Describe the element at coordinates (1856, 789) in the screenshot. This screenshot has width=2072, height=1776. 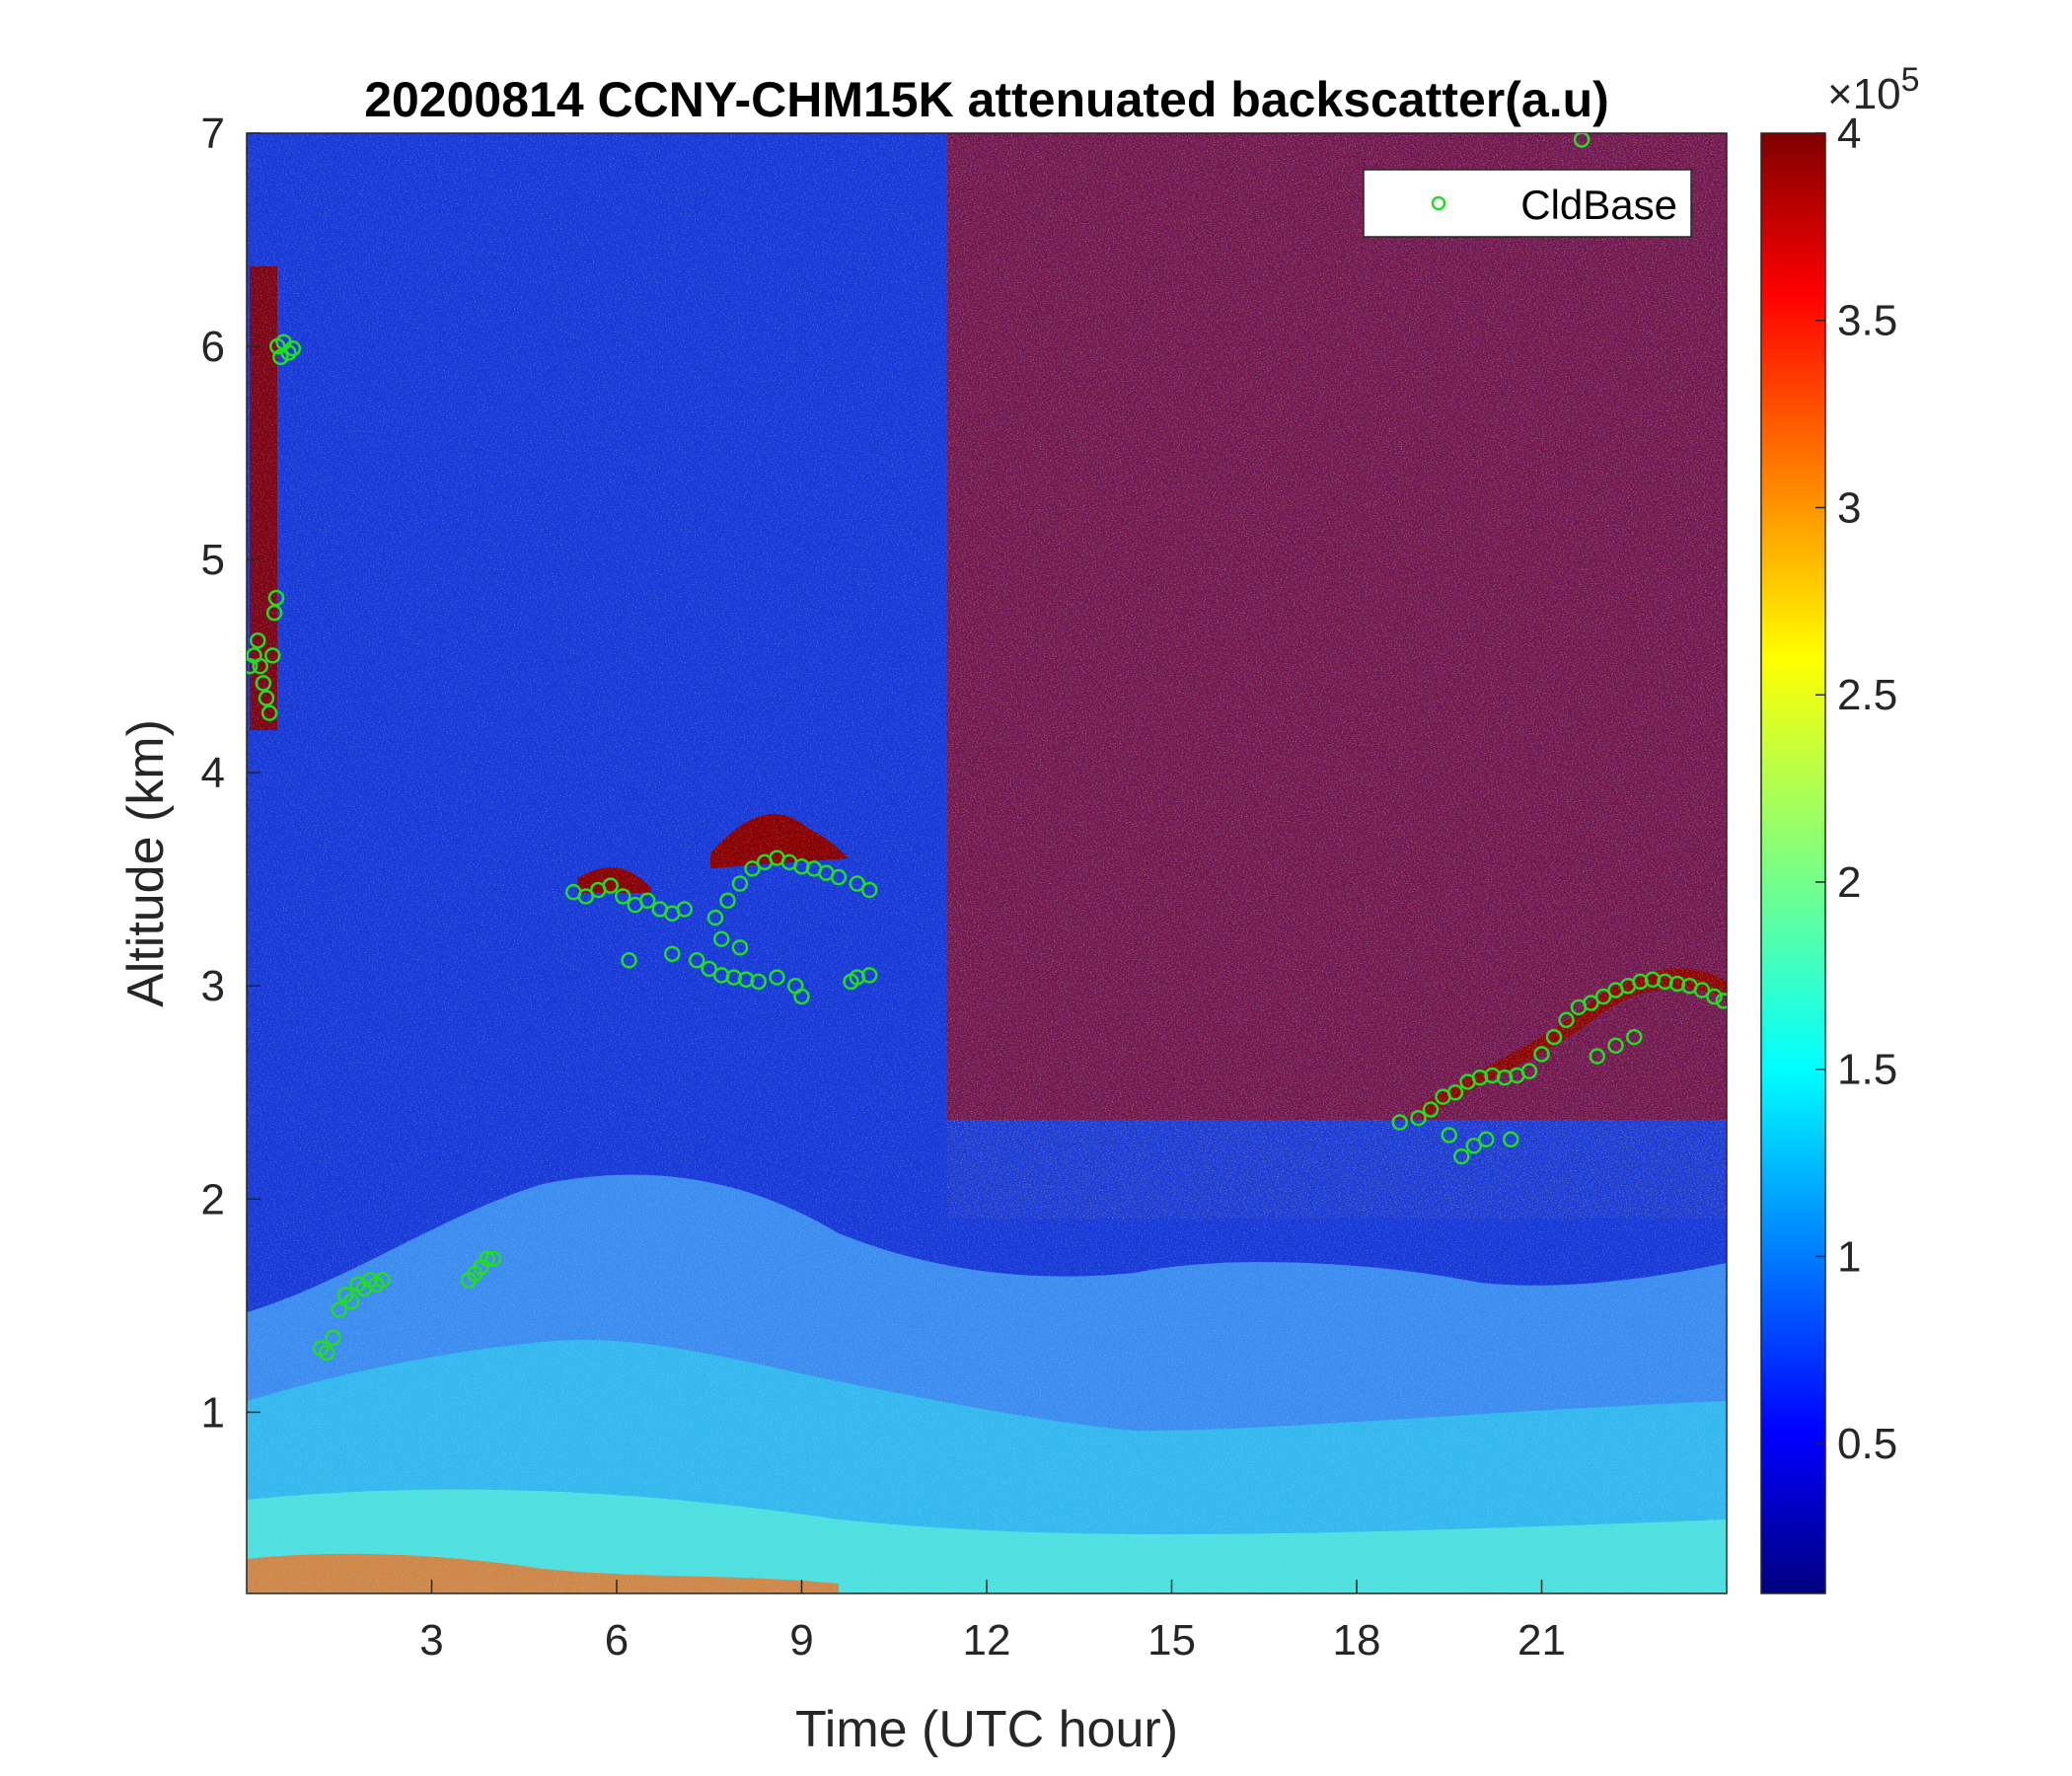
I see `colorbar-ticks: 0.5 1 1.5 2 2.5 3 3.5 4` at that location.